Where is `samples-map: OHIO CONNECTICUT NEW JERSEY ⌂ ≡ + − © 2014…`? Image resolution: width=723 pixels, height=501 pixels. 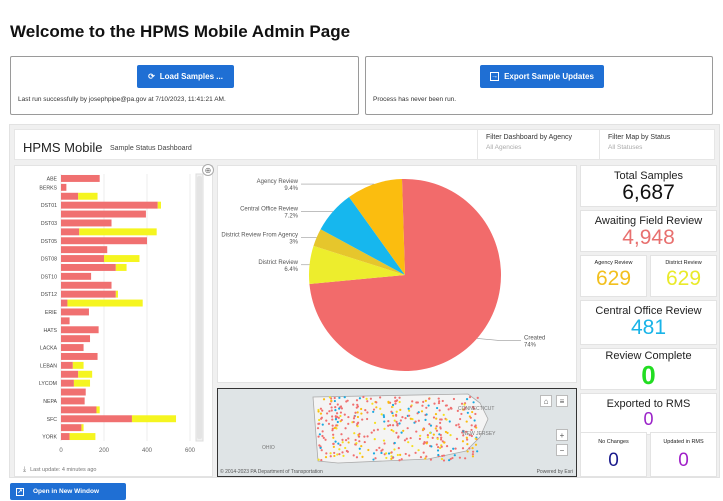
samples-map: OHIO CONNECTICUT NEW JERSEY ⌂ ≡ + − © 2014… is located at coordinates (397, 432).